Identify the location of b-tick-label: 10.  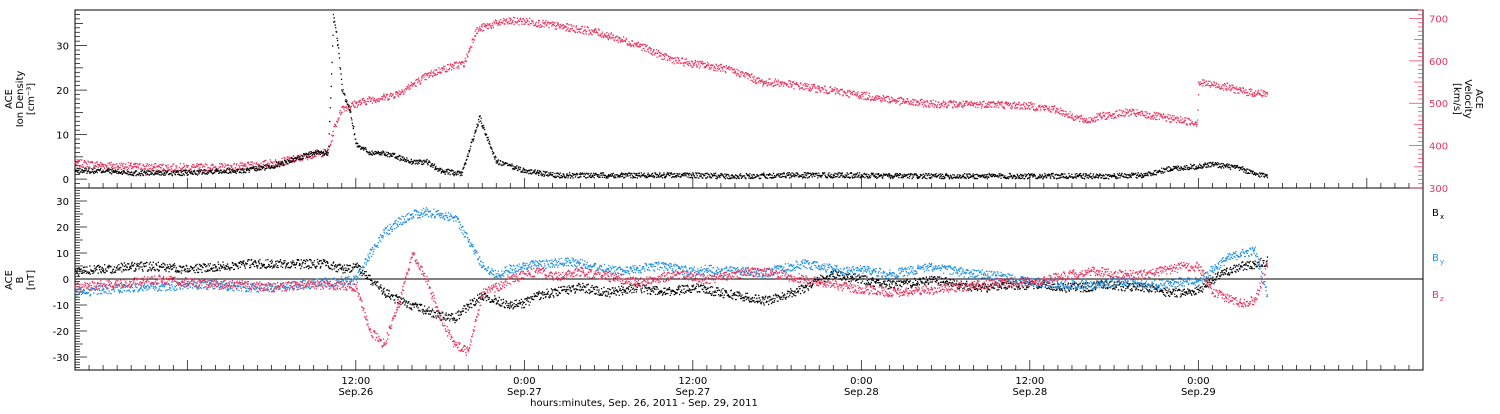
(62, 254).